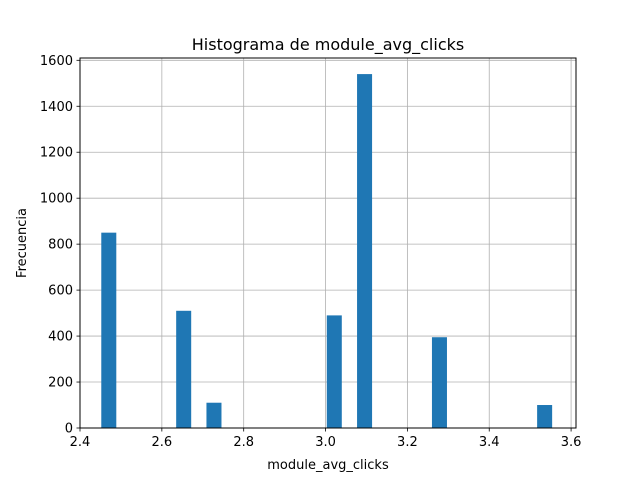  Describe the element at coordinates (69, 429) in the screenshot. I see `y-tick-label: 0` at that location.